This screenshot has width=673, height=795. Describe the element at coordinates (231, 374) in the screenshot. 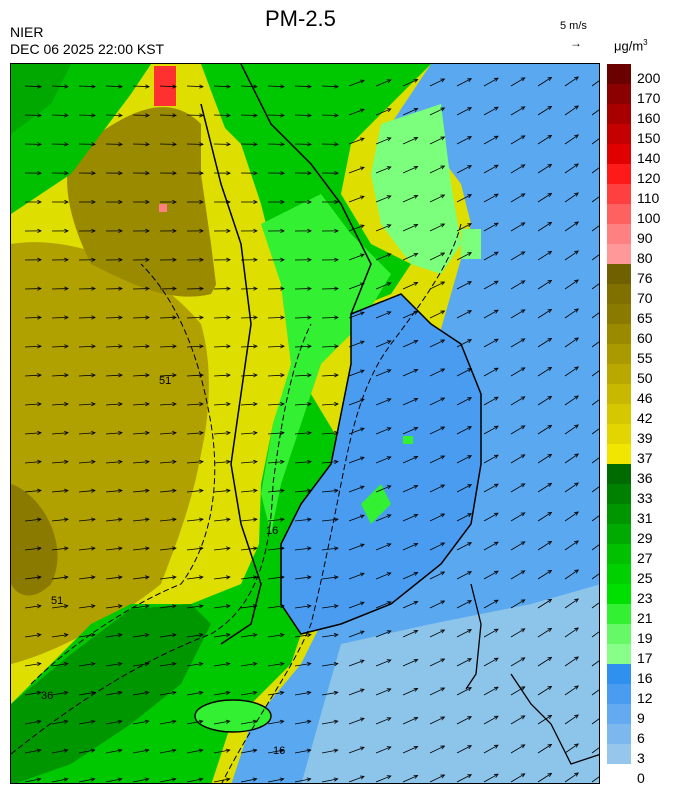

I see `china-coastline` at that location.